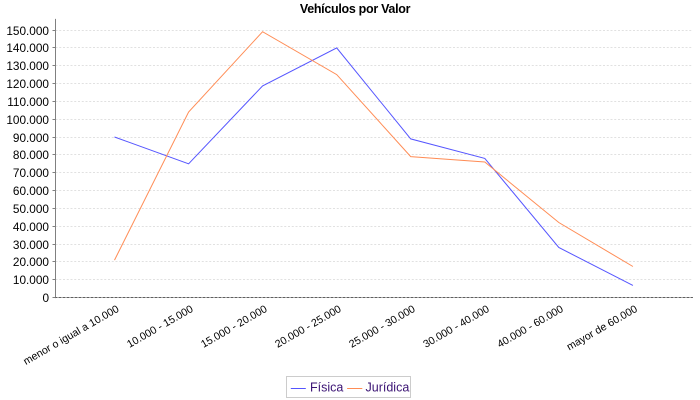 The width and height of the screenshot is (700, 400). What do you see at coordinates (27, 120) in the screenshot?
I see `svg-text: 100.000` at bounding box center [27, 120].